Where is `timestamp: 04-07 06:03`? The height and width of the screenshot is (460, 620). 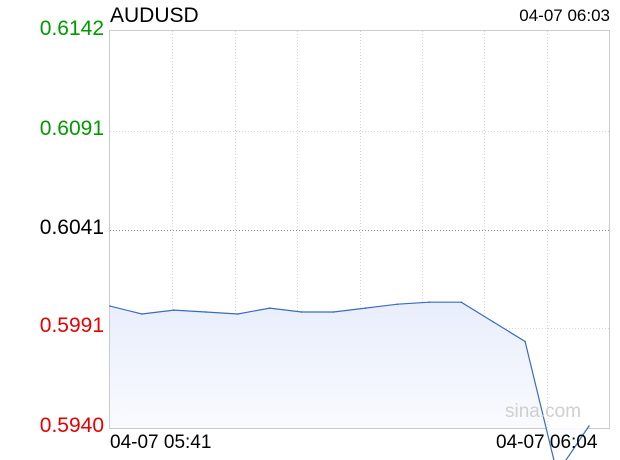 timestamp: 04-07 06:03 is located at coordinates (564, 15).